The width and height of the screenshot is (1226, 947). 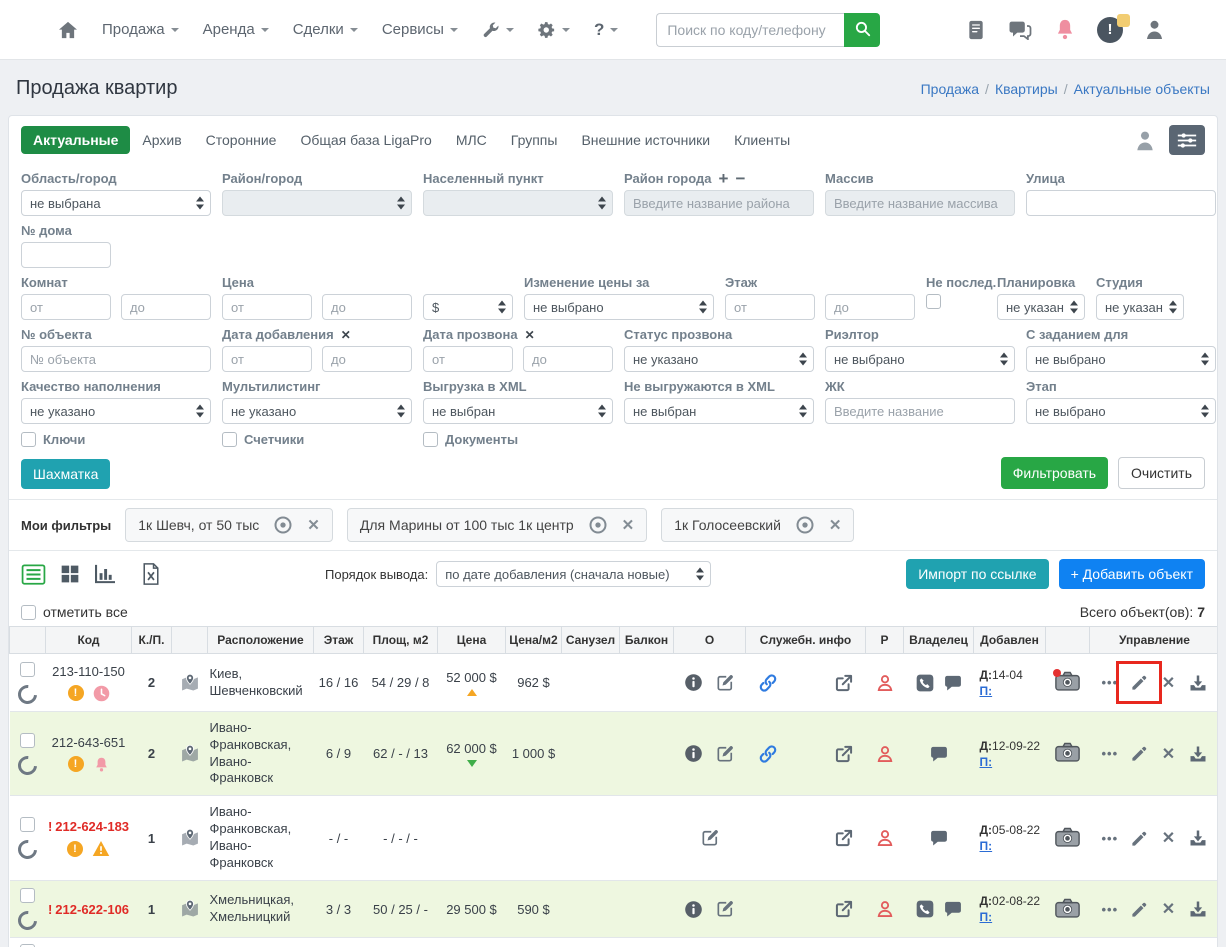 I want to click on region-select: не выбрана, so click(x=116, y=203).